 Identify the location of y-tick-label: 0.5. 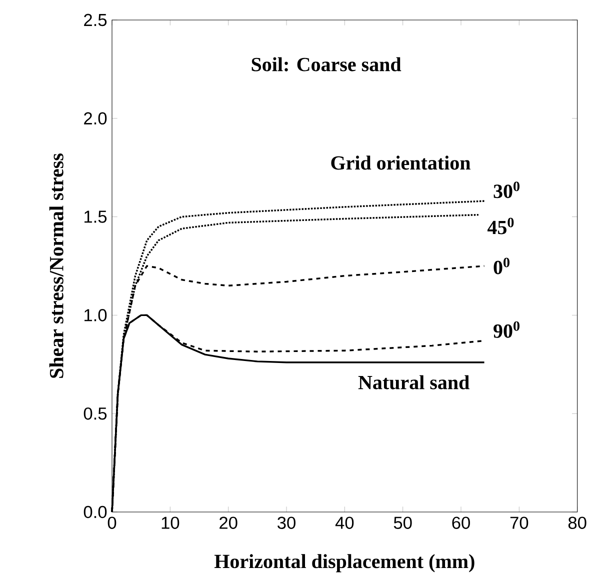
(95, 413).